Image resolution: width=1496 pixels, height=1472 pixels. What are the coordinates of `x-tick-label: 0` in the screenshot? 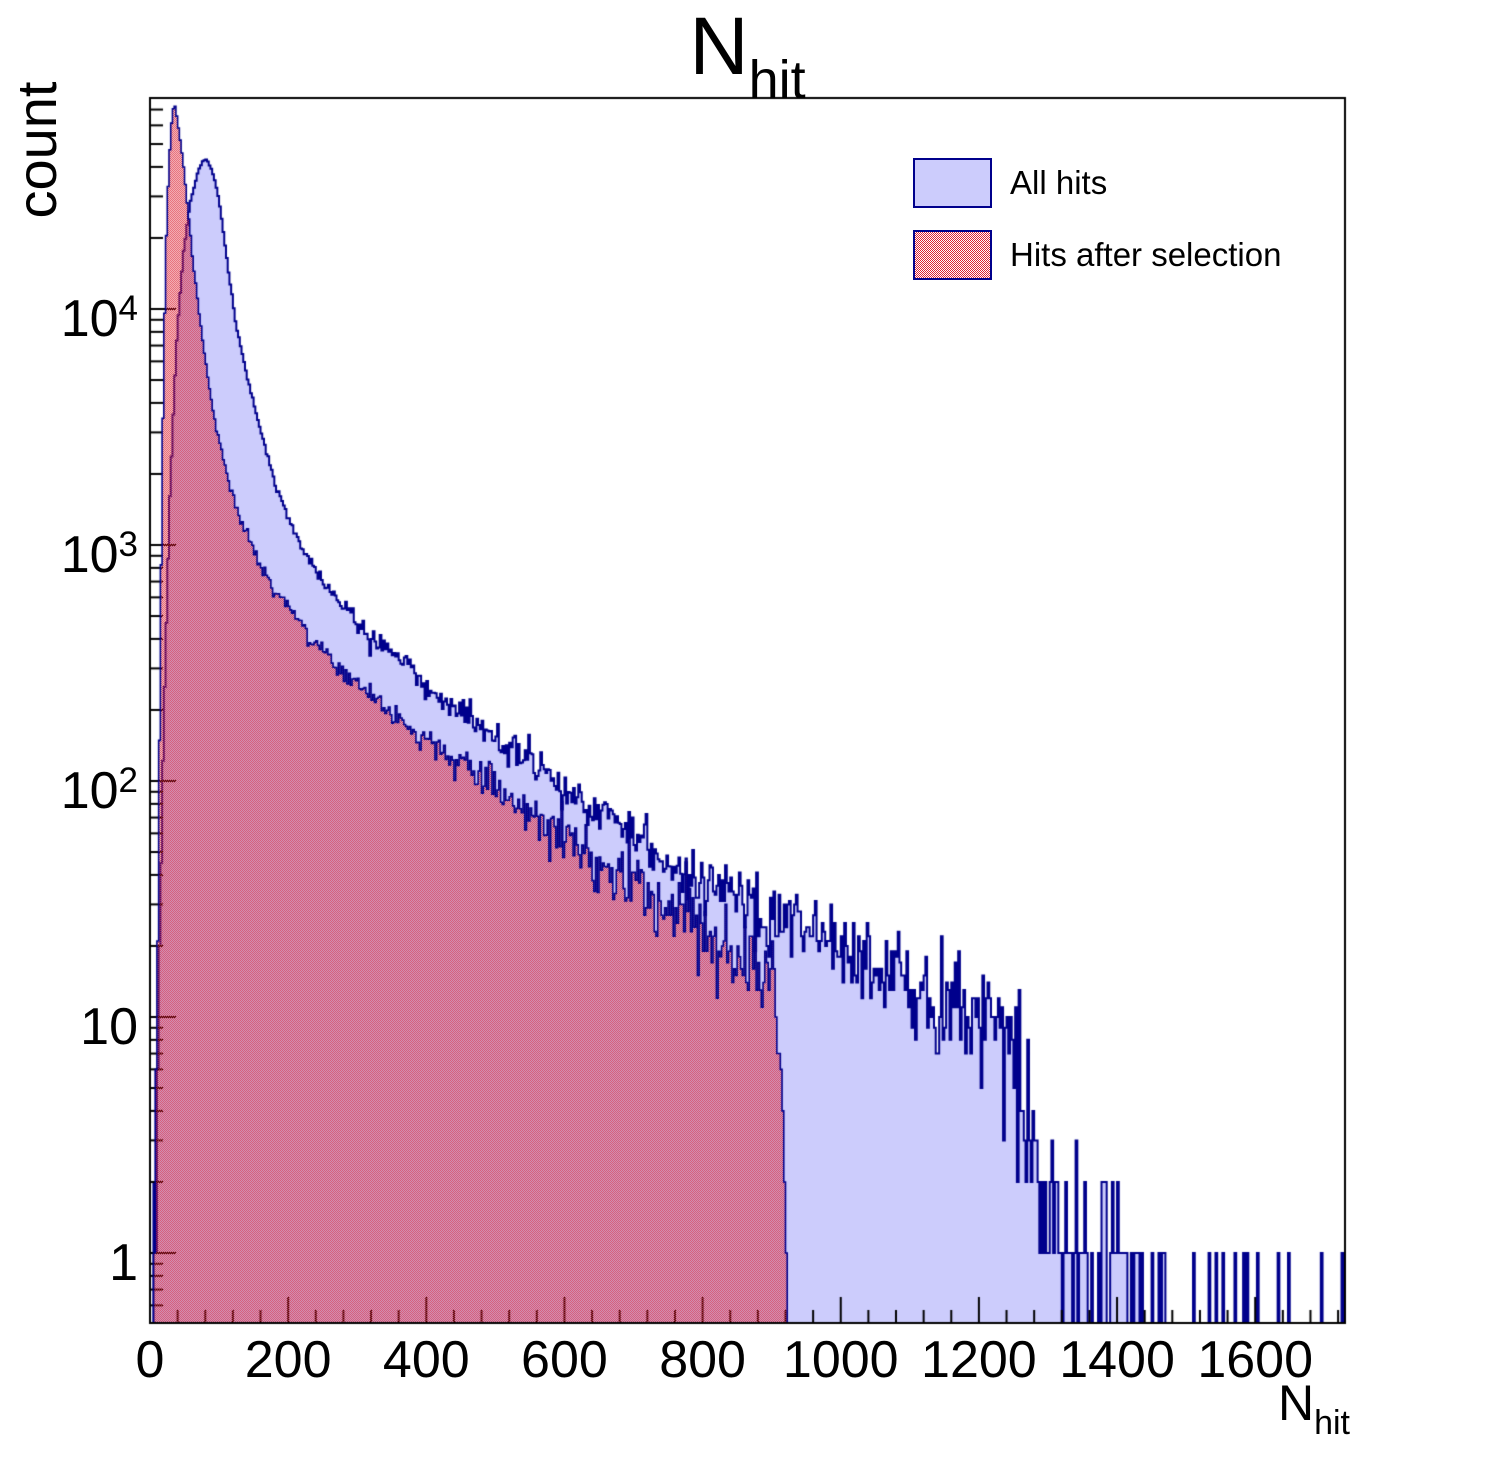 It's located at (150, 1360).